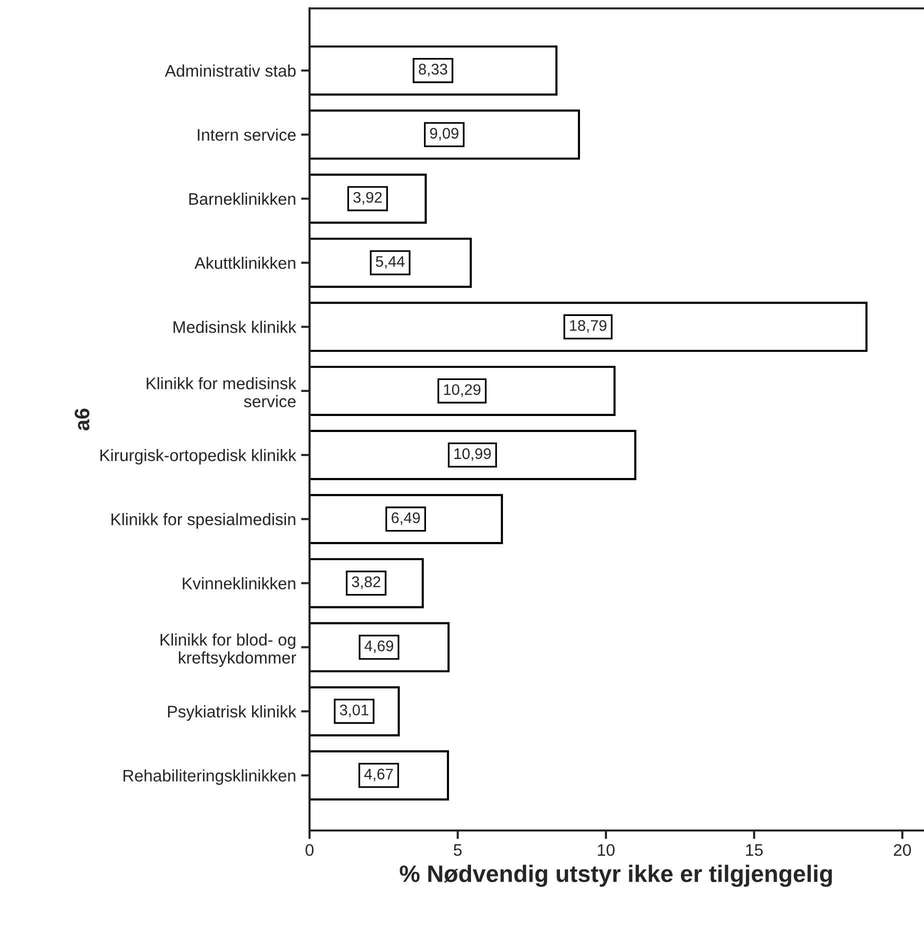 Image resolution: width=924 pixels, height=930 pixels. What do you see at coordinates (82, 419) in the screenshot?
I see `y-axis-title: a6` at bounding box center [82, 419].